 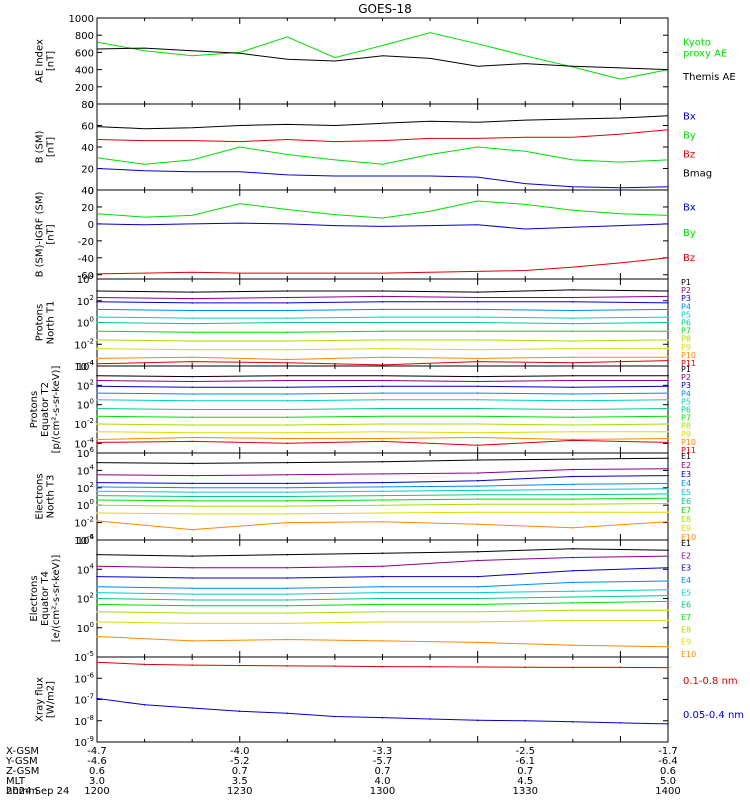 I want to click on y-axis-label: Protons, so click(x=34, y=409).